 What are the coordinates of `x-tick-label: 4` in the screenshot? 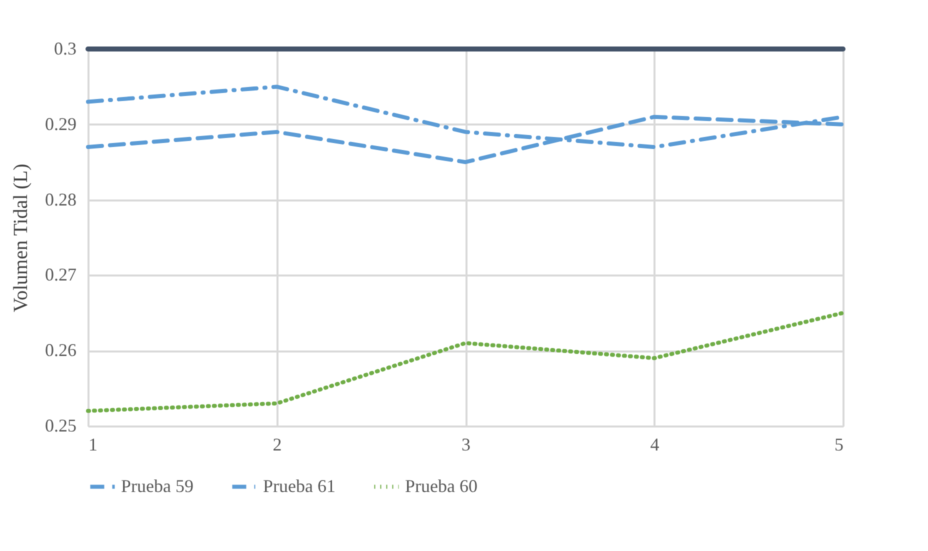 It's located at (655, 444).